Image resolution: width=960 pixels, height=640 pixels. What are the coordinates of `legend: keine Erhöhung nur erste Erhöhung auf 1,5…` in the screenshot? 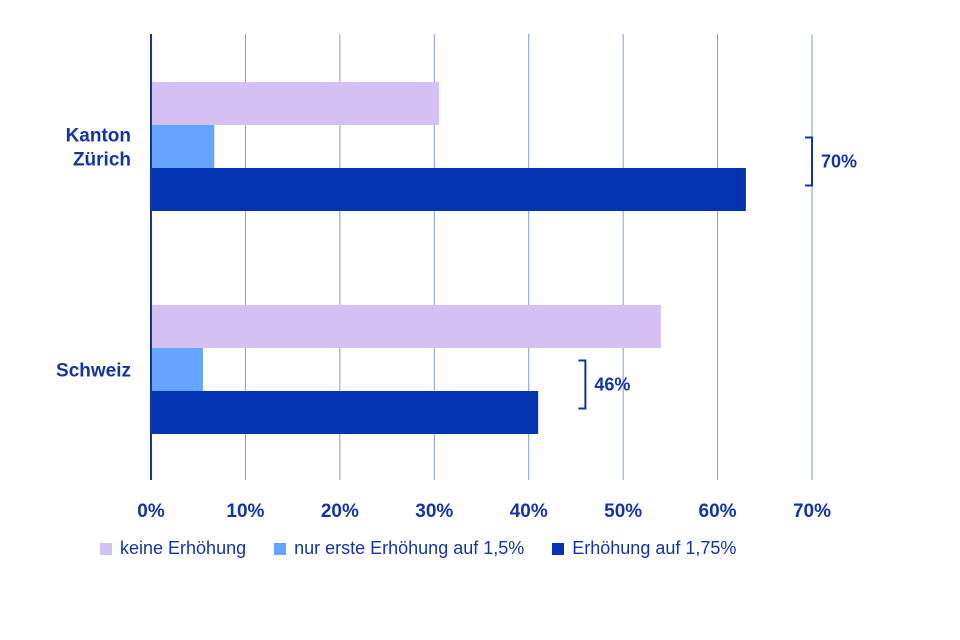 It's located at (418, 548).